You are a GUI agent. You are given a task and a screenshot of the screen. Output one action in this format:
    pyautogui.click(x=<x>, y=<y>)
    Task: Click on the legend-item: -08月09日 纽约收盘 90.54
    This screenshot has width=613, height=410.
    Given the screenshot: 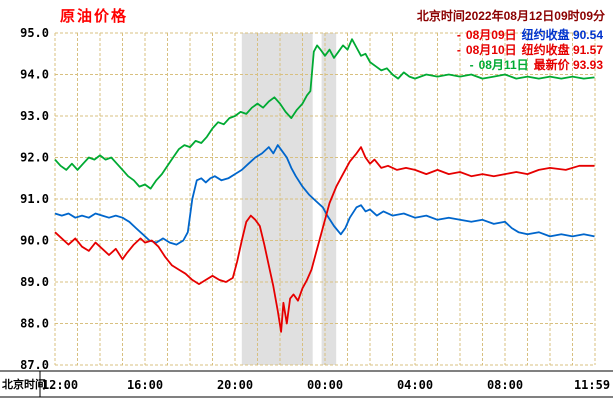 What is the action you would take?
    pyautogui.click(x=530, y=35)
    